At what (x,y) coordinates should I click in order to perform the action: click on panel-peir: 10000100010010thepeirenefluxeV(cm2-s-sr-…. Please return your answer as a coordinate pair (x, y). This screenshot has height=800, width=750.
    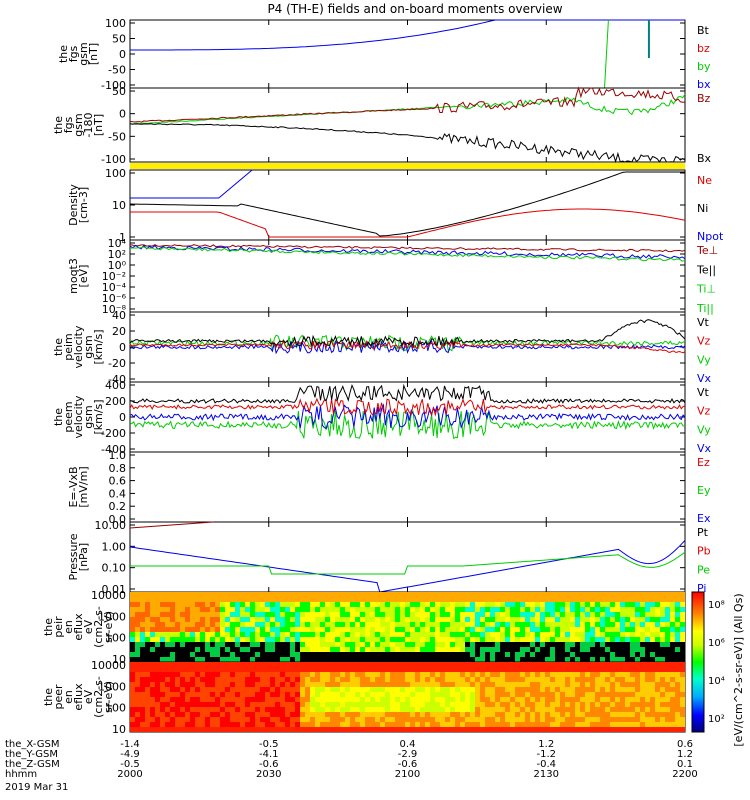
    Looking at the image, I should click on (364, 627).